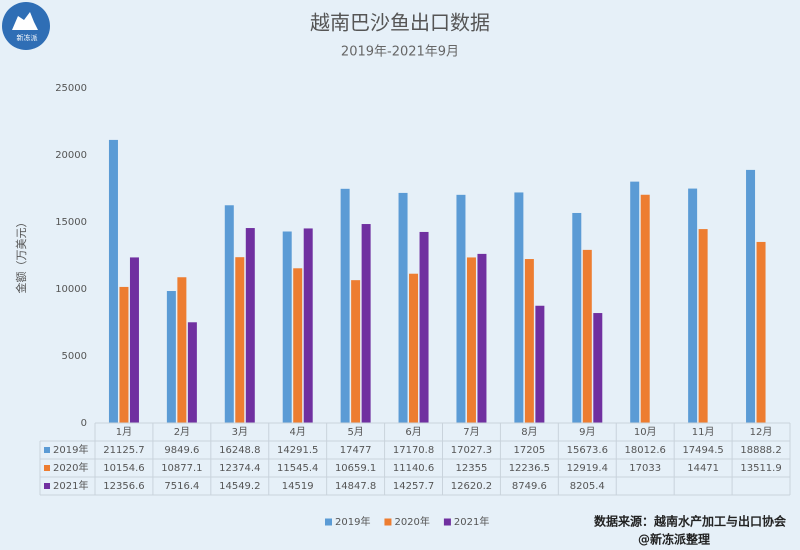 The height and width of the screenshot is (550, 800). What do you see at coordinates (587, 468) in the screenshot?
I see `table-cell: 12919.4` at bounding box center [587, 468].